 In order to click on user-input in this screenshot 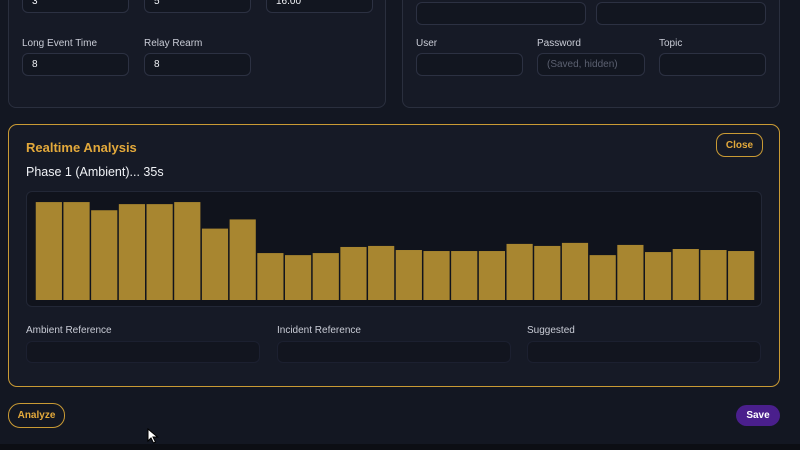, I will do `click(469, 64)`.